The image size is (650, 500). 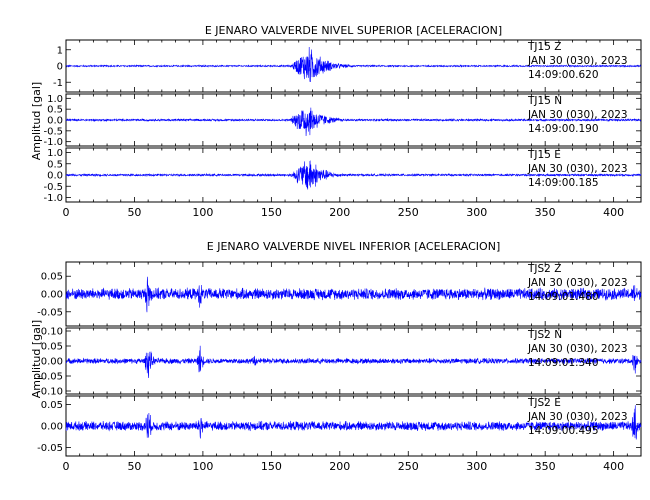 What do you see at coordinates (50, 392) in the screenshot?
I see `y-tick-label: -0.10` at bounding box center [50, 392].